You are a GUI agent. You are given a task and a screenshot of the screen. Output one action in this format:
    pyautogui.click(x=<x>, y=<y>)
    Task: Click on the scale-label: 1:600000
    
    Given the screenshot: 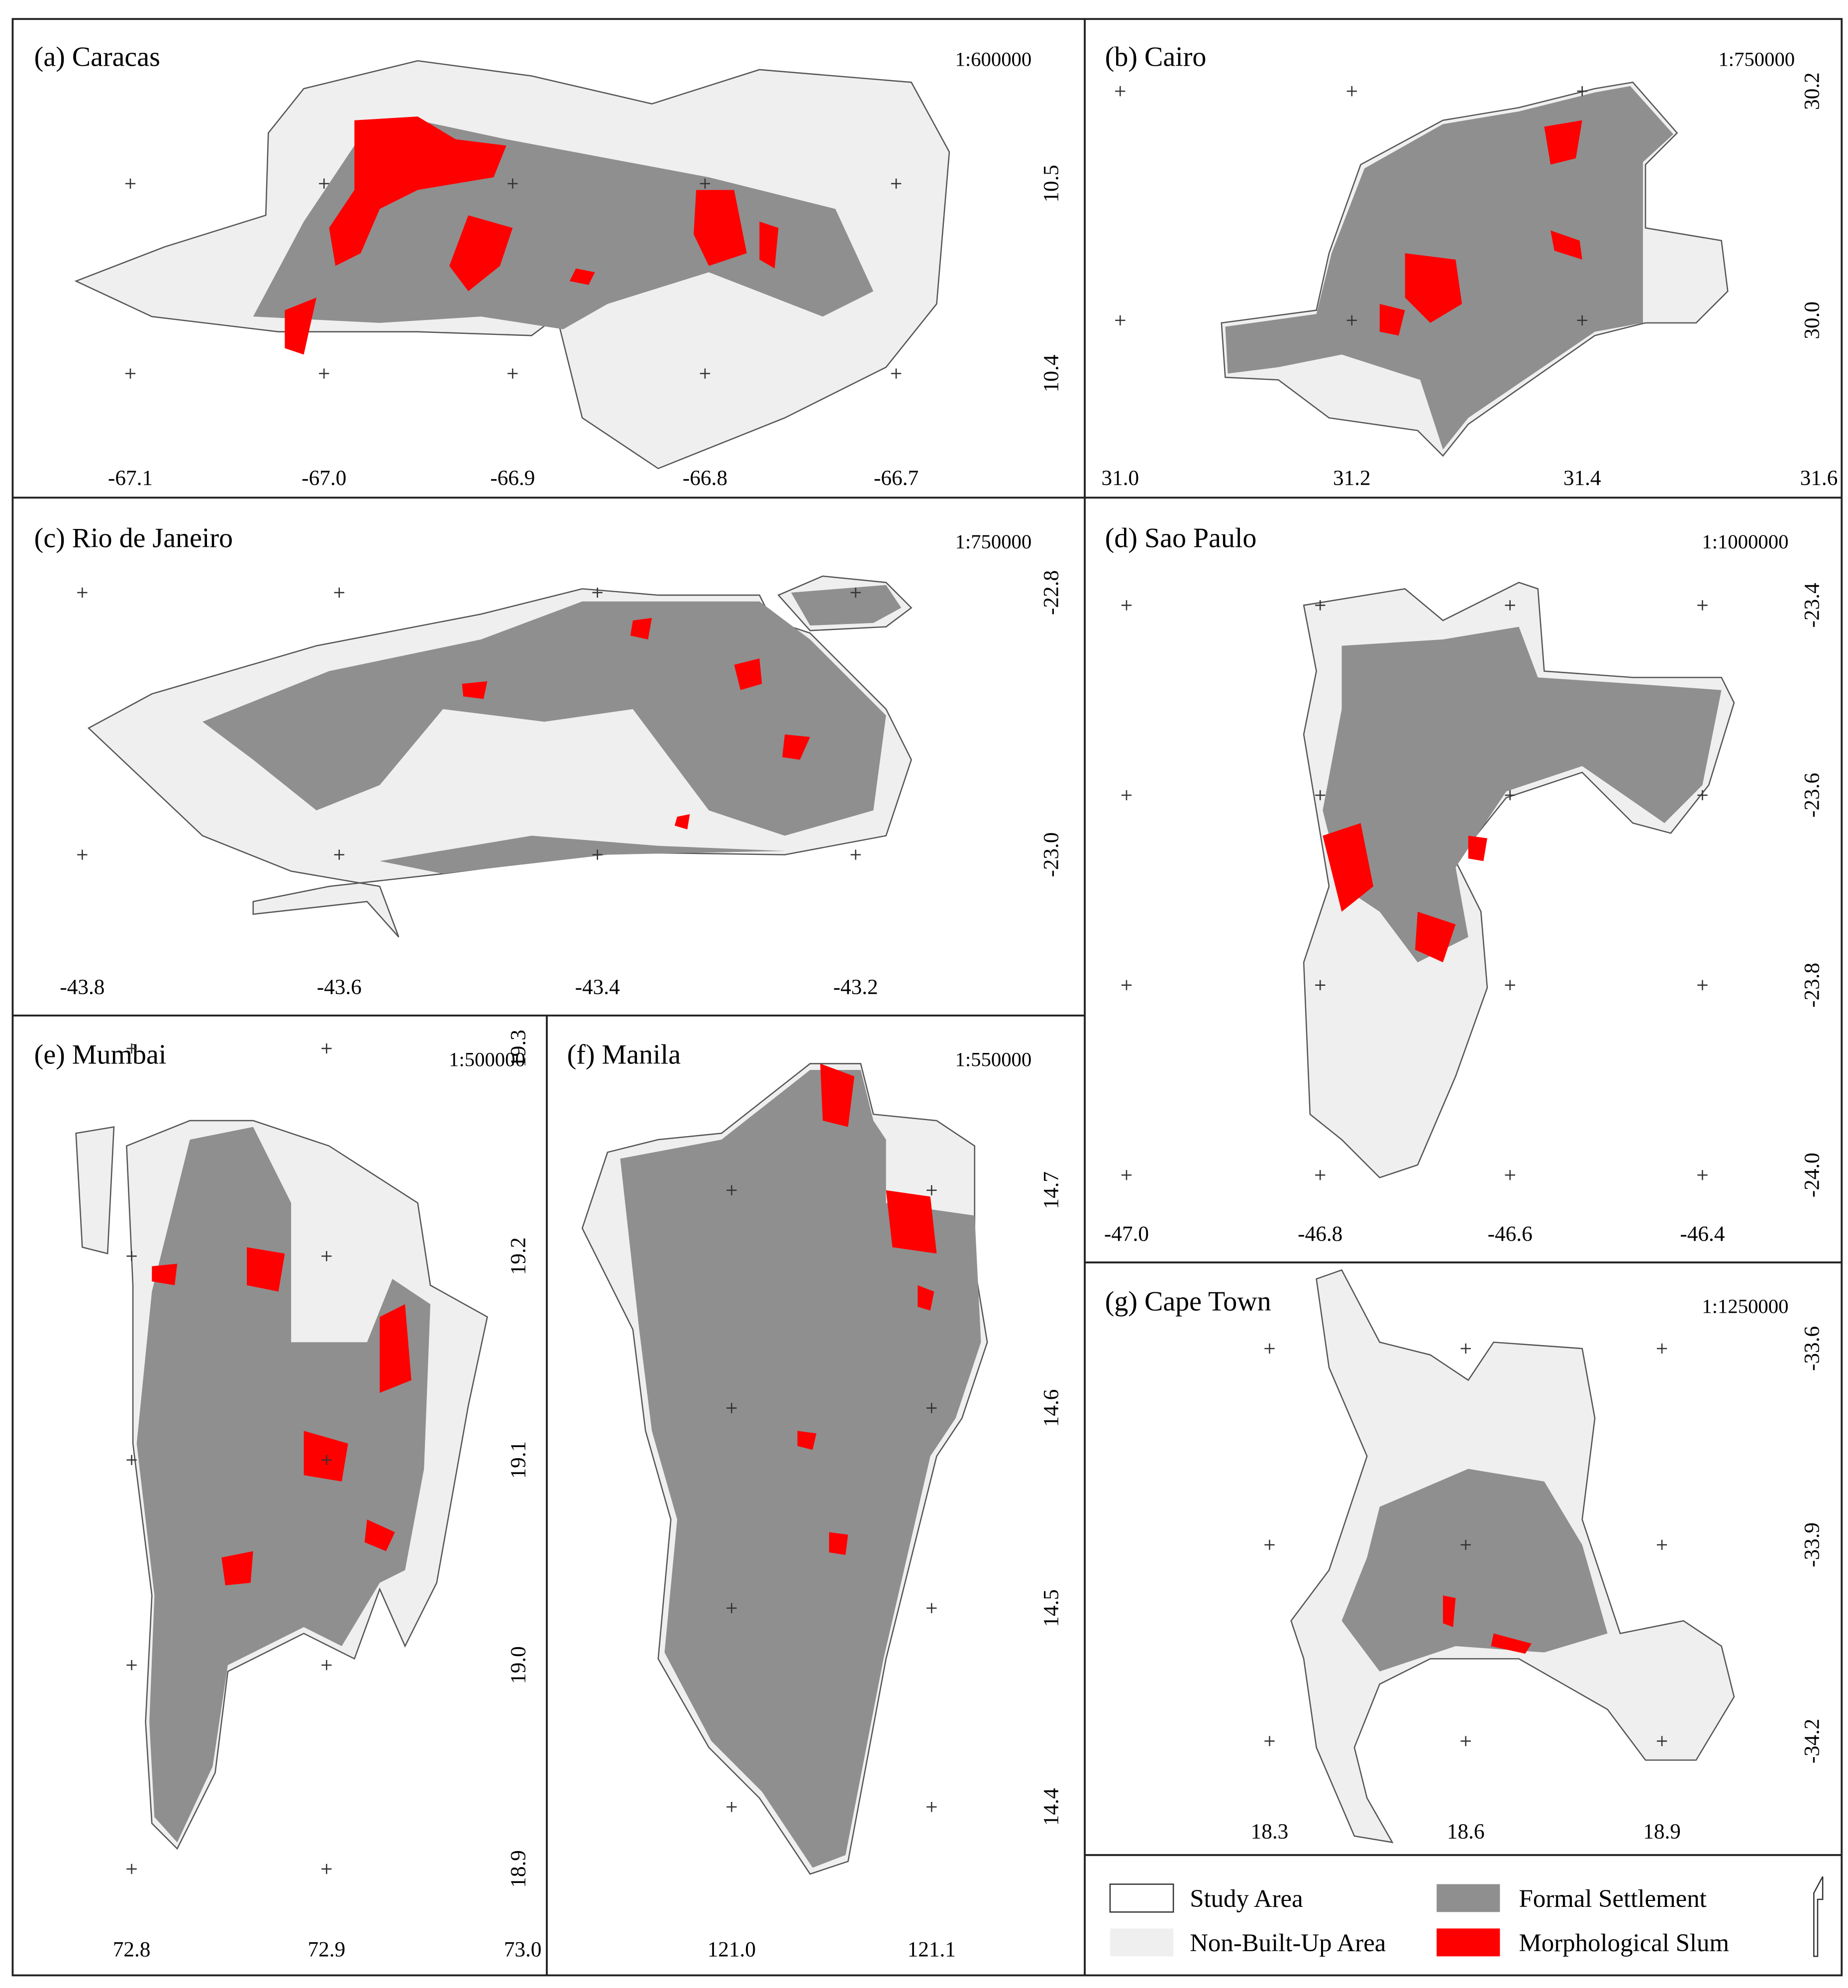 What is the action you would take?
    pyautogui.click(x=993, y=59)
    